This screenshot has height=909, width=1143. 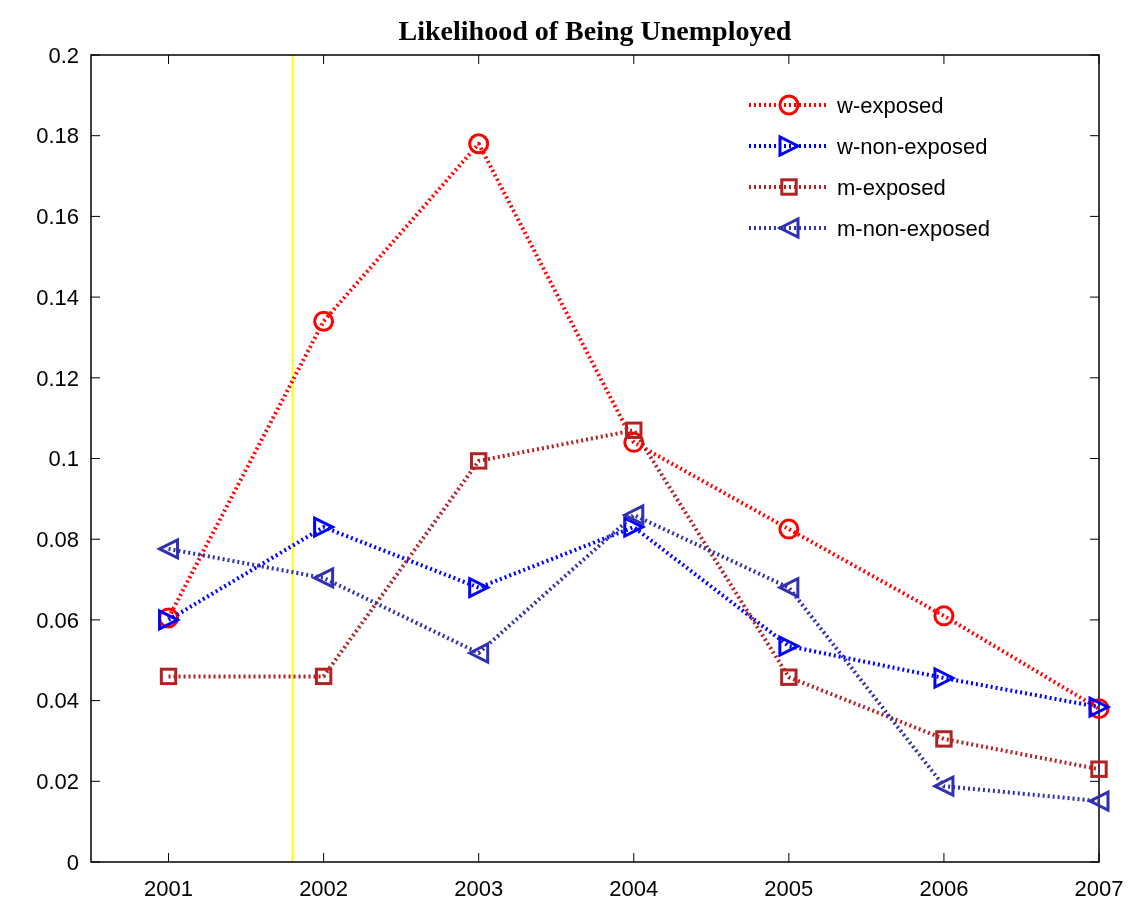 I want to click on y-tick-label: 0.18, so click(x=57, y=136).